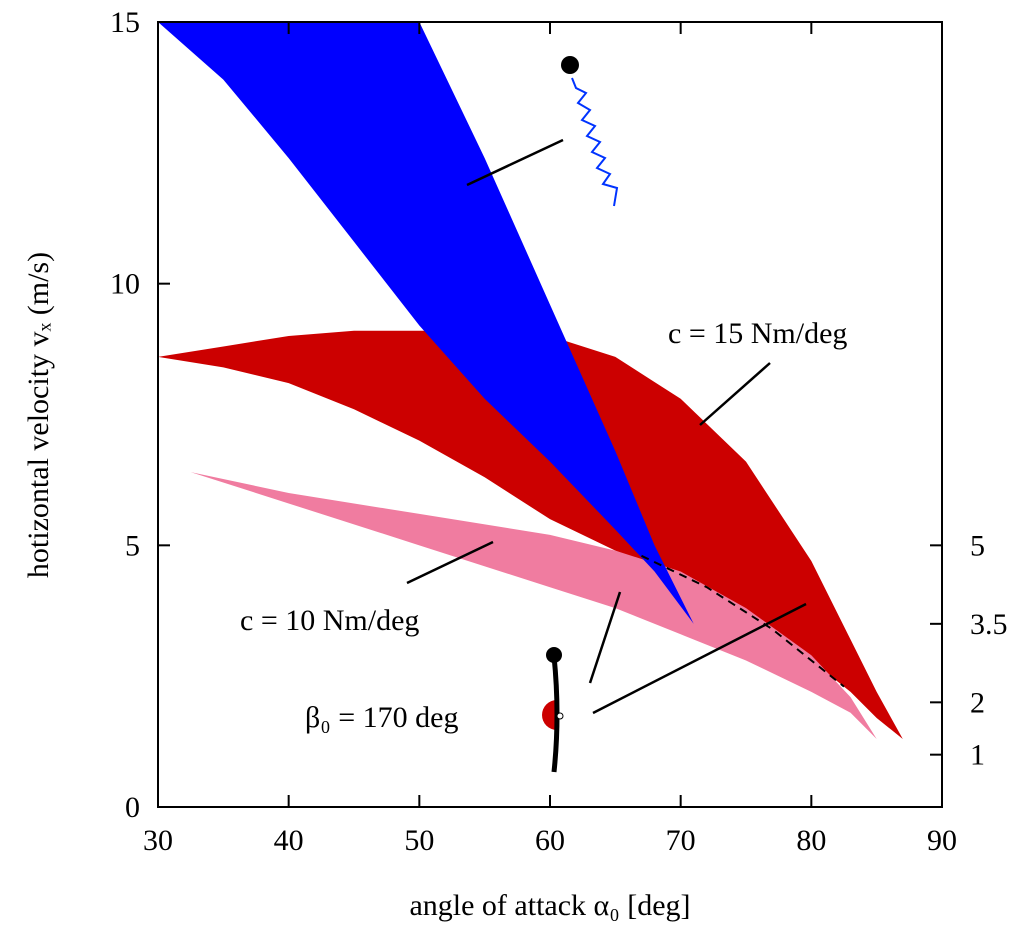  What do you see at coordinates (125, 284) in the screenshot?
I see `y-tick-label: 10` at bounding box center [125, 284].